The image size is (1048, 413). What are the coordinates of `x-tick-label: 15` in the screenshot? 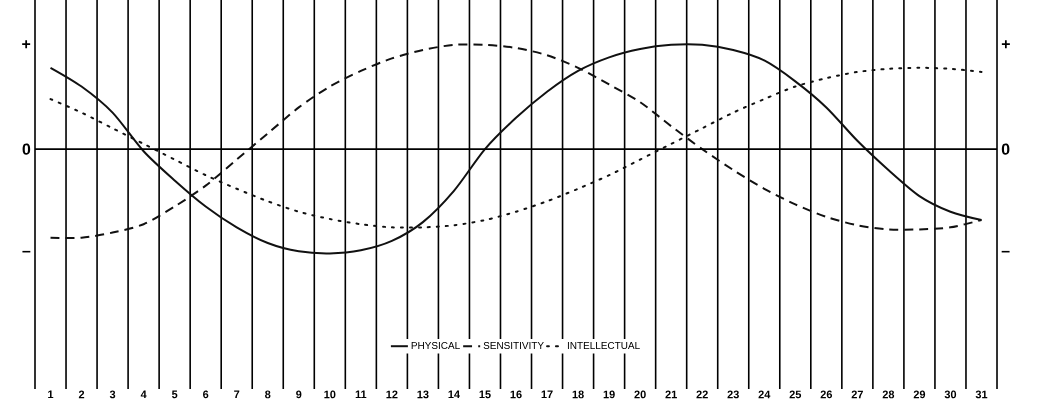 It's located at (485, 394).